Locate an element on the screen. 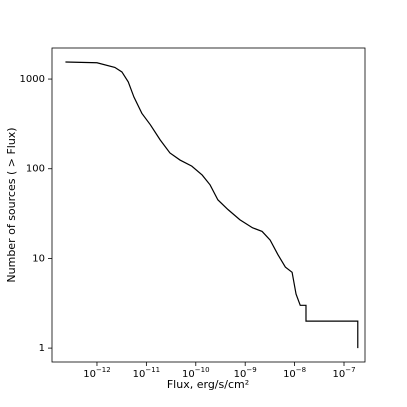  x-tick-label: 10⁻⁷ is located at coordinates (343, 373).